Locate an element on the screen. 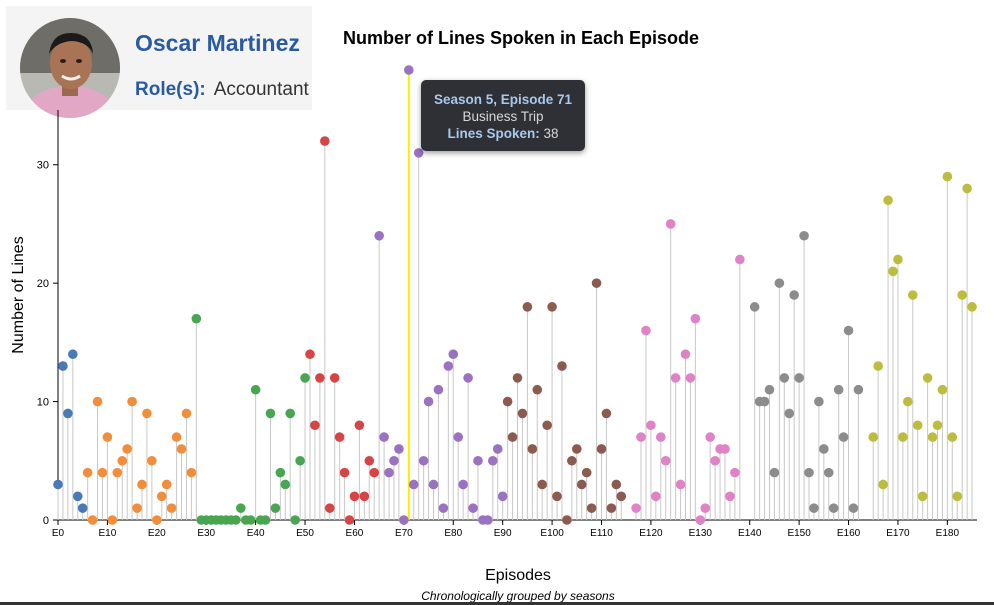 The width and height of the screenshot is (994, 605). x-tick-label: E30 is located at coordinates (206, 533).